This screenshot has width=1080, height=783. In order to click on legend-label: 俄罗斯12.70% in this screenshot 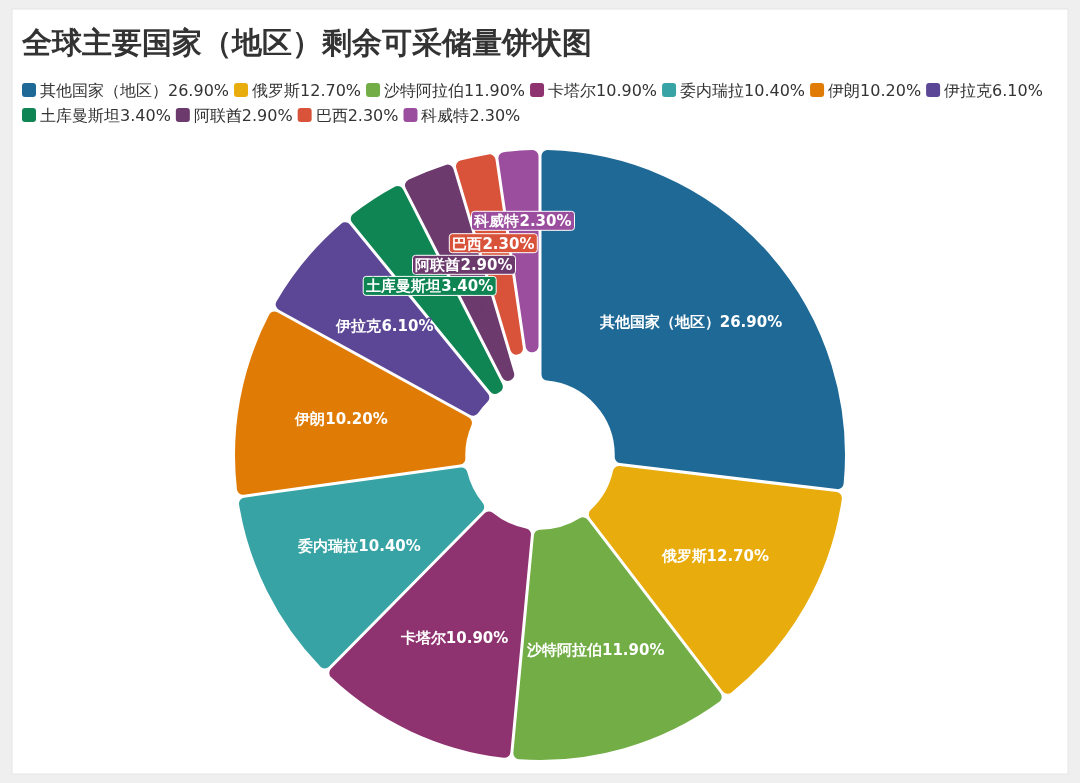, I will do `click(307, 90)`.